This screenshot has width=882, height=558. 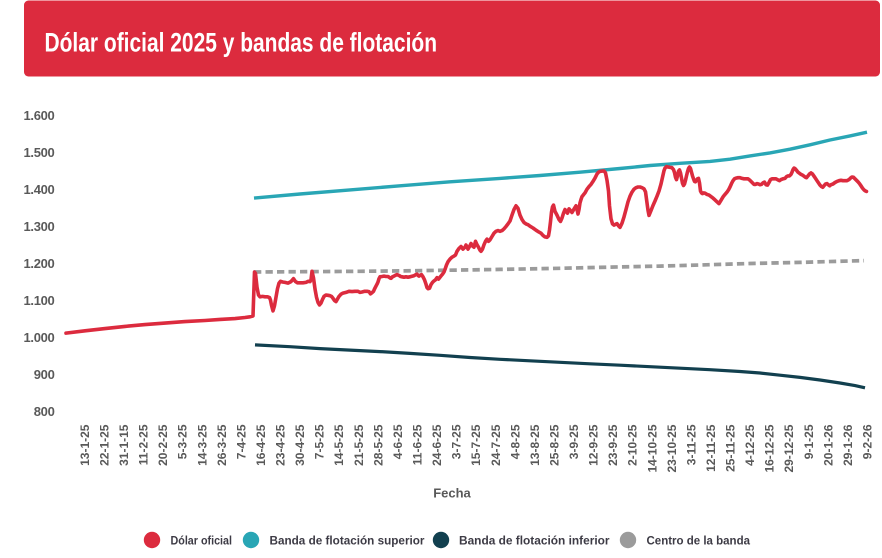 What do you see at coordinates (85, 445) in the screenshot?
I see `svg-text: 13-1-25` at bounding box center [85, 445].